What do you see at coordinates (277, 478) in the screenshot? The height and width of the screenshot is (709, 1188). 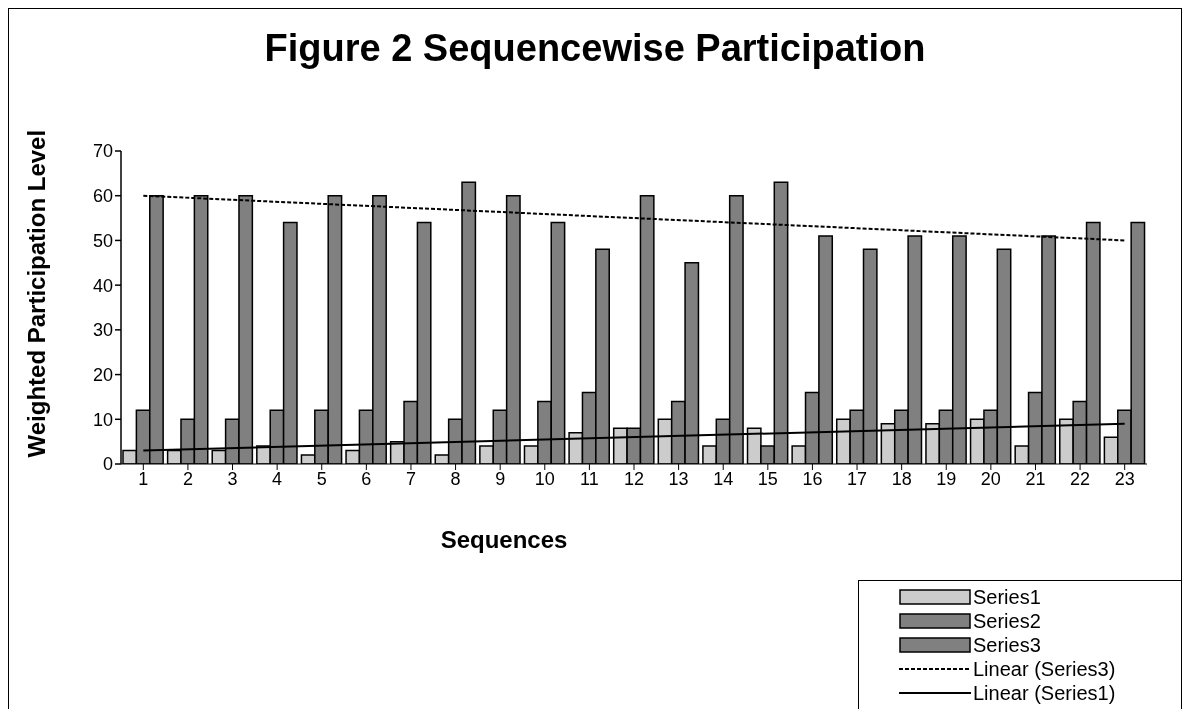 I see `x-tick-label: 4` at bounding box center [277, 478].